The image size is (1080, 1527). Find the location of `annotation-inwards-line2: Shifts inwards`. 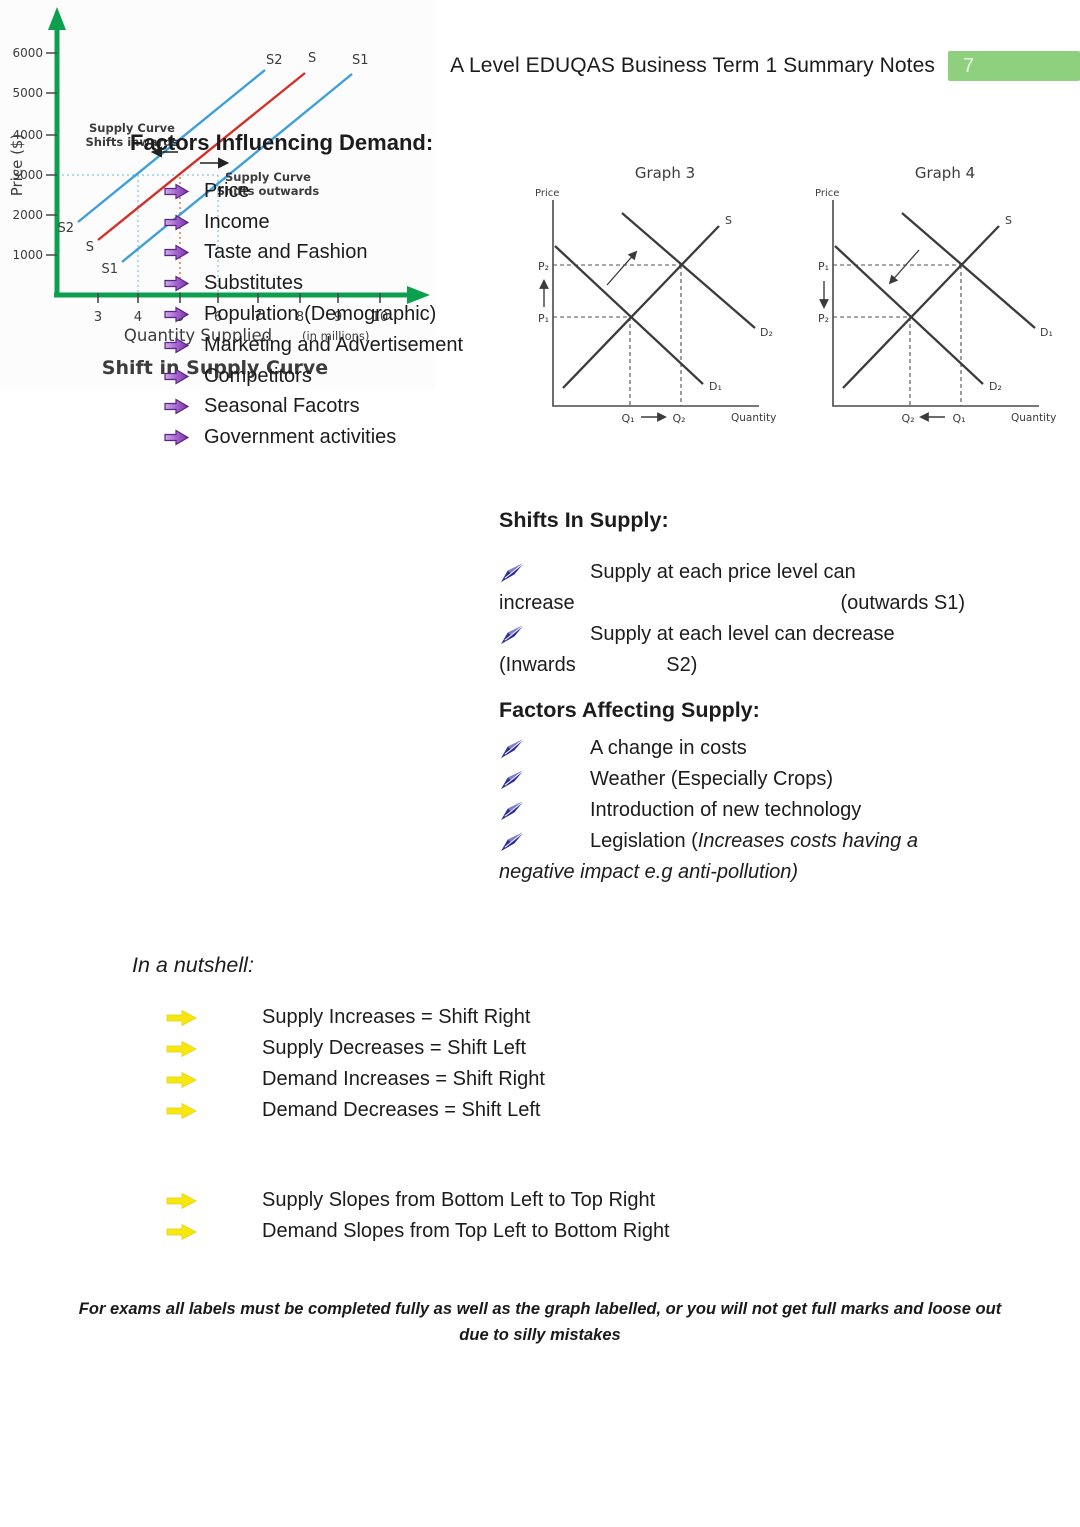

annotation-inwards-line2: Shifts inwards is located at coordinates (131, 142).